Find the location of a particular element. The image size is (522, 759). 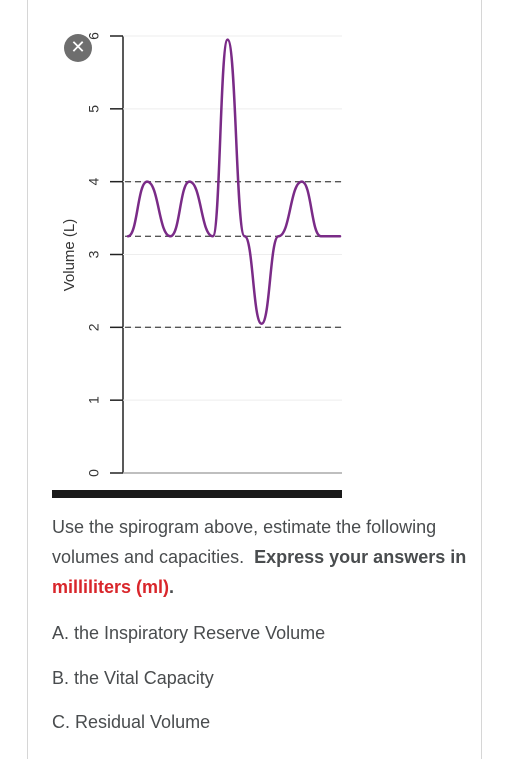

y-tick-label: 0 is located at coordinates (94, 473).